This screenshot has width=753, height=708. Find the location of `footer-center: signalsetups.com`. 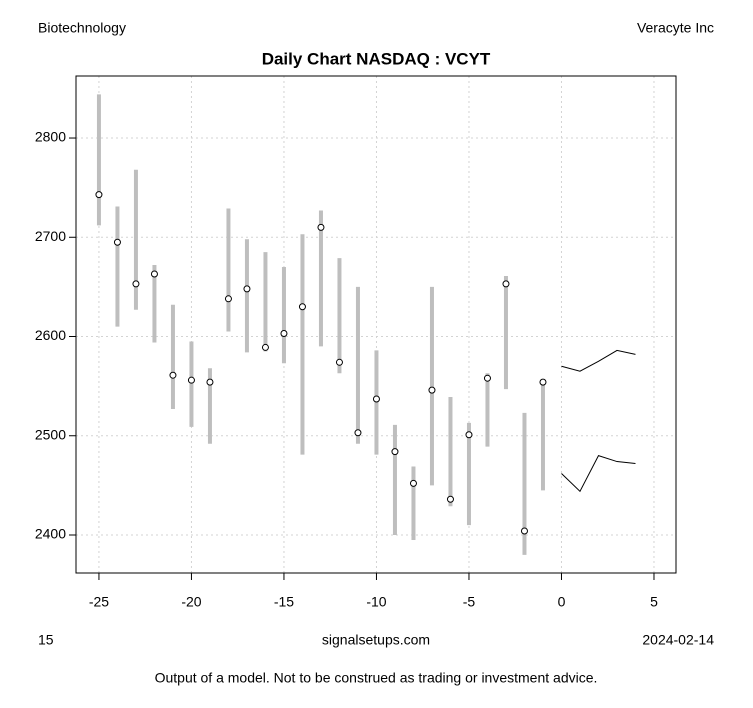

footer-center: signalsetups.com is located at coordinates (376, 640).